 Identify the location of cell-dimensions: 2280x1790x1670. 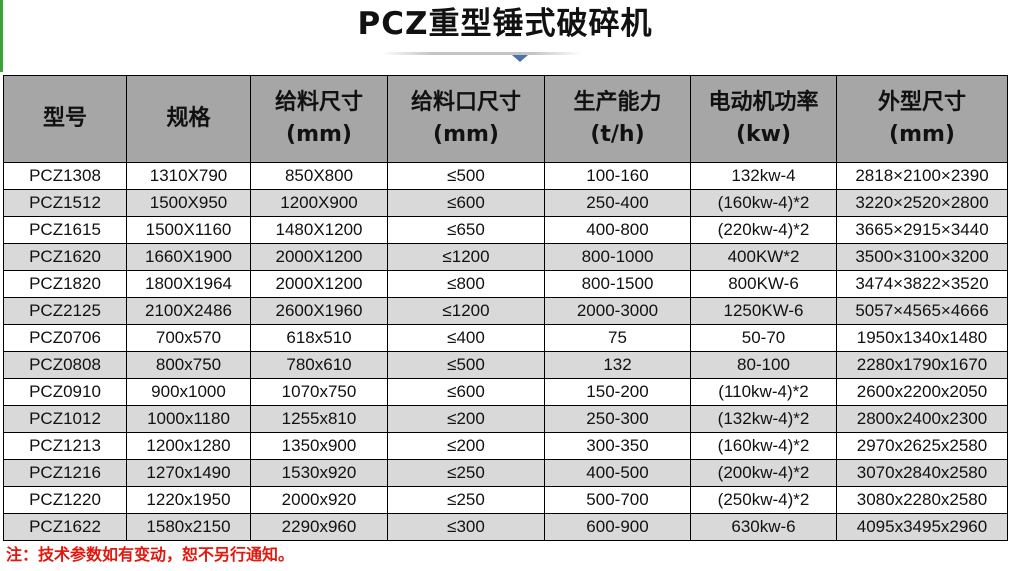
(922, 365).